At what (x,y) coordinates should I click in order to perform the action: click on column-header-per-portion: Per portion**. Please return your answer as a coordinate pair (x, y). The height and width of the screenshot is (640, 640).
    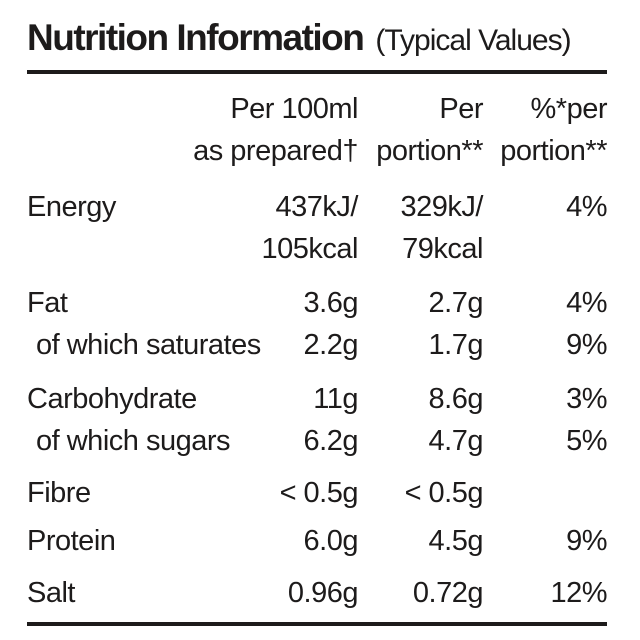
    Looking at the image, I should click on (429, 130).